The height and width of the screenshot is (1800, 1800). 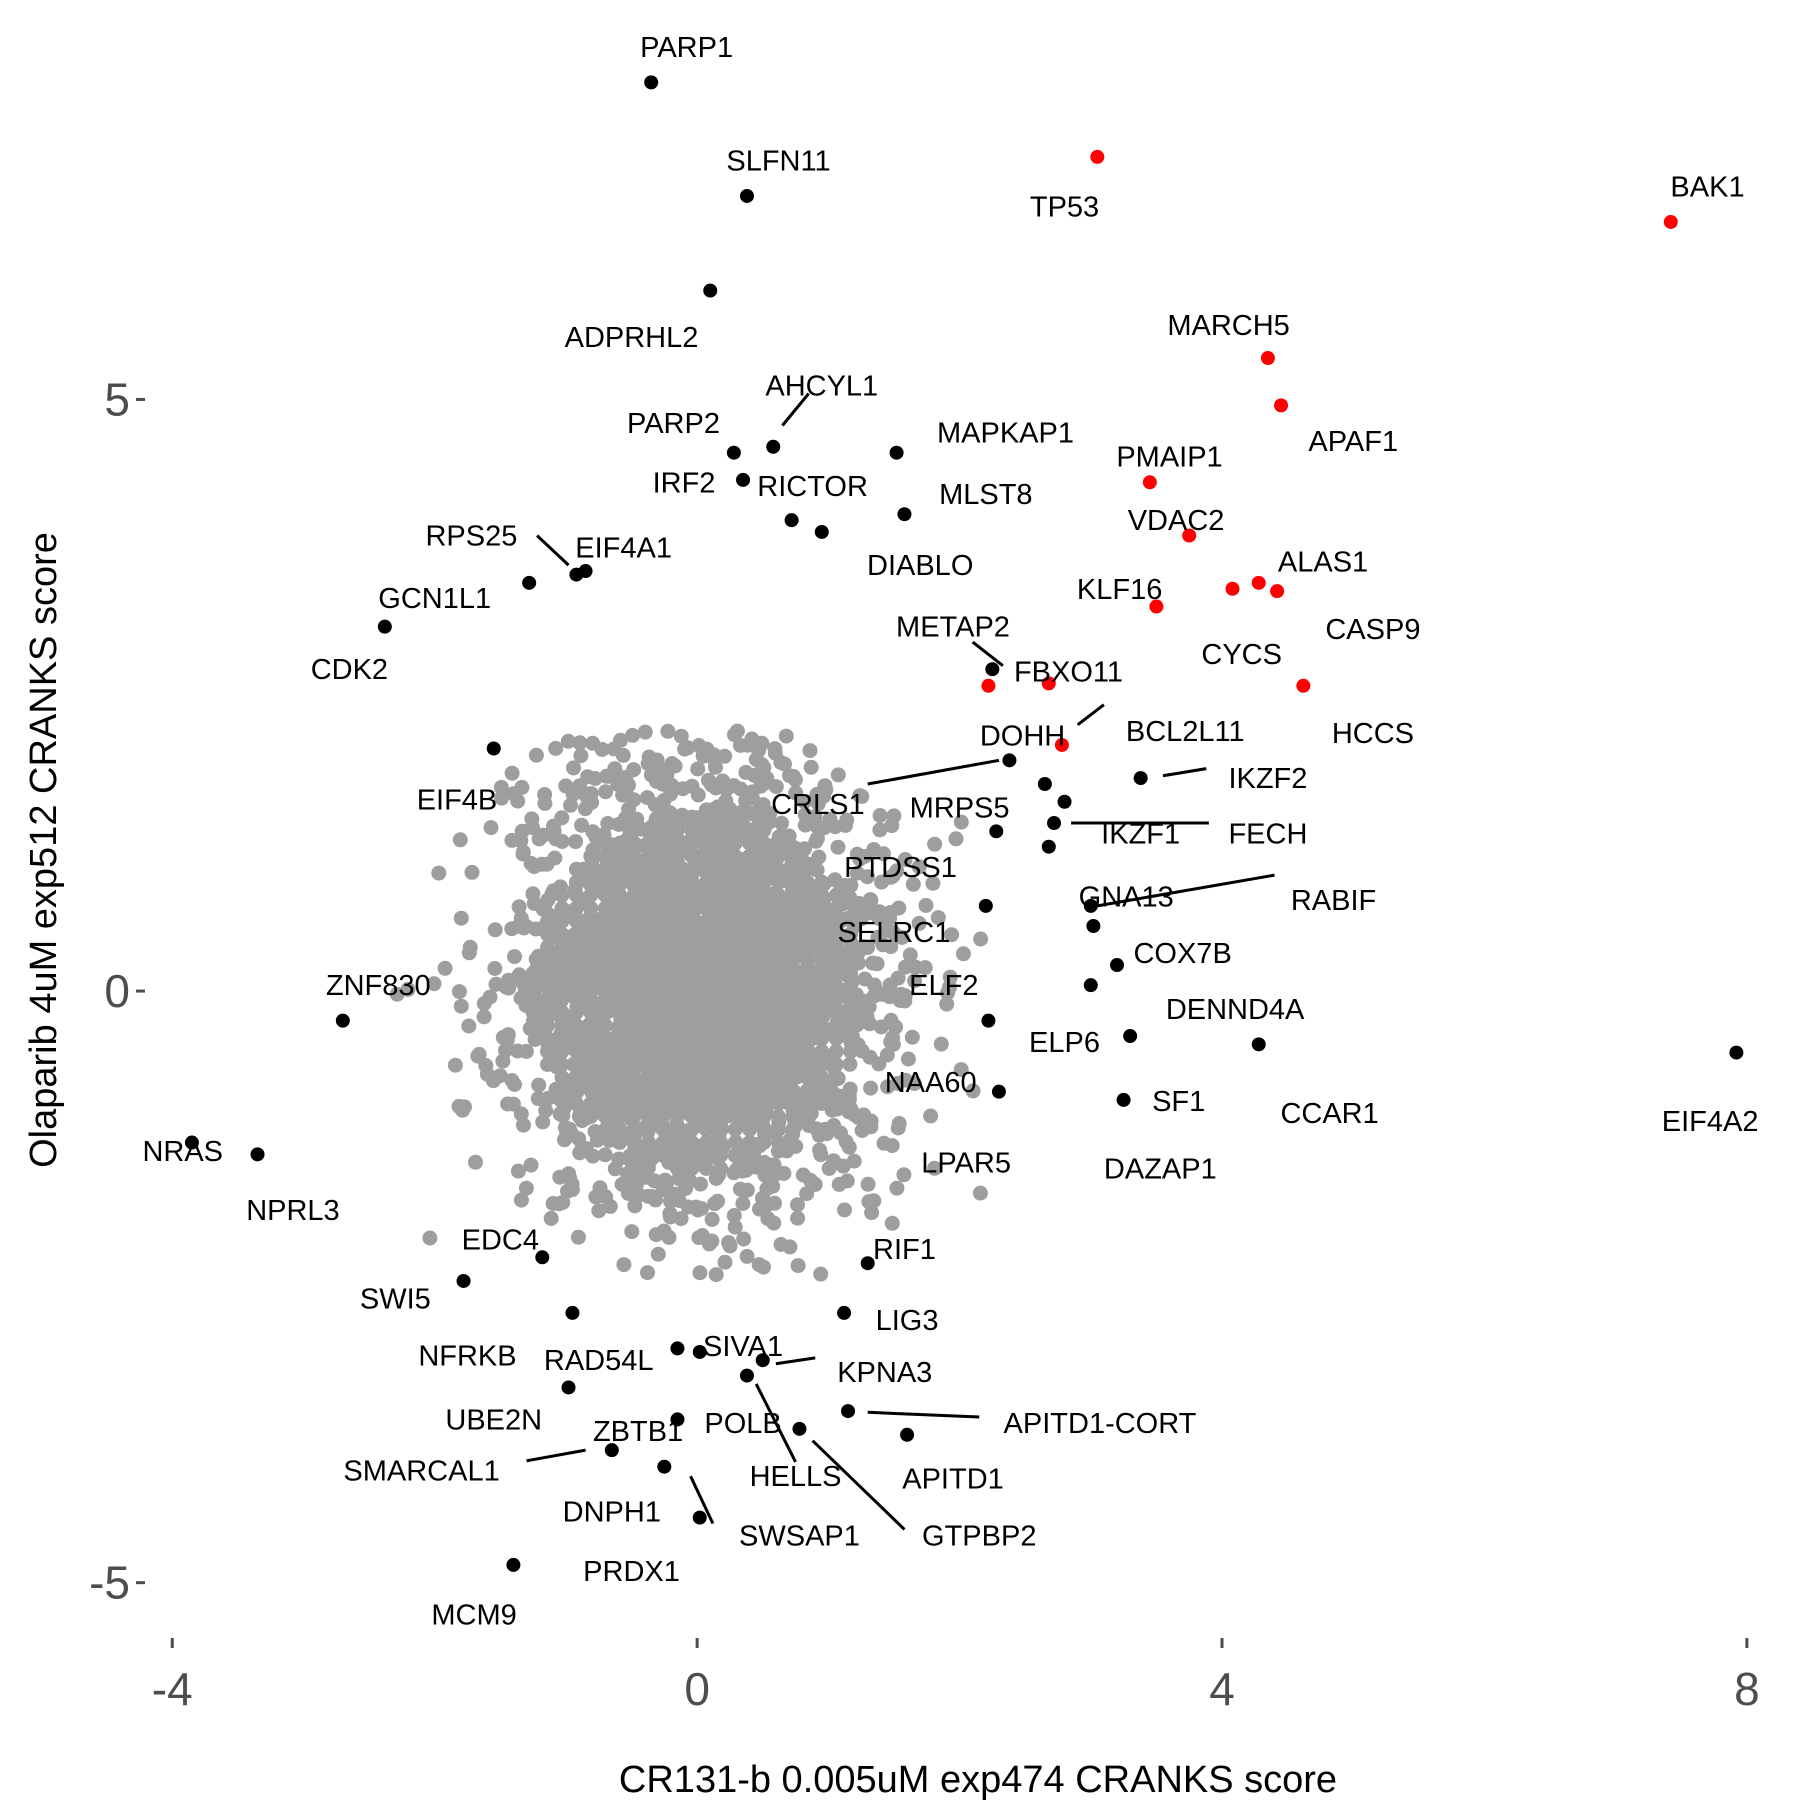 I want to click on gene-point: CYCS, so click(x=1232, y=588).